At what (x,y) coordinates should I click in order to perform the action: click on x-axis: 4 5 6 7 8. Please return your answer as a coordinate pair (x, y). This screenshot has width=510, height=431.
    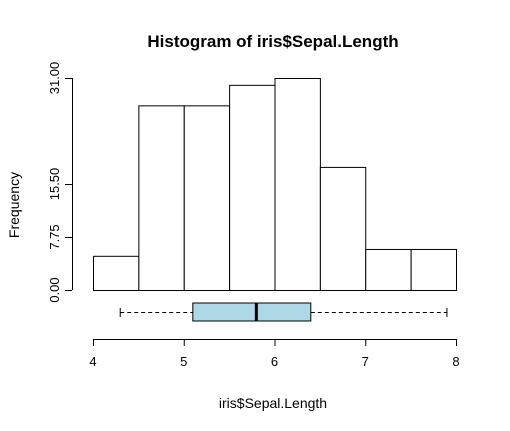
    Looking at the image, I should click on (274, 354).